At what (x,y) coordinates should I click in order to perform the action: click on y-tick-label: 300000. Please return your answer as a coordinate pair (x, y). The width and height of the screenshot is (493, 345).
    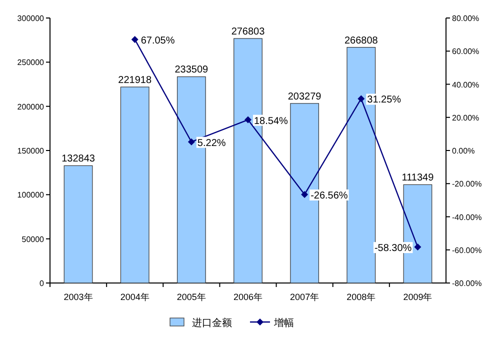
    Looking at the image, I should click on (31, 18).